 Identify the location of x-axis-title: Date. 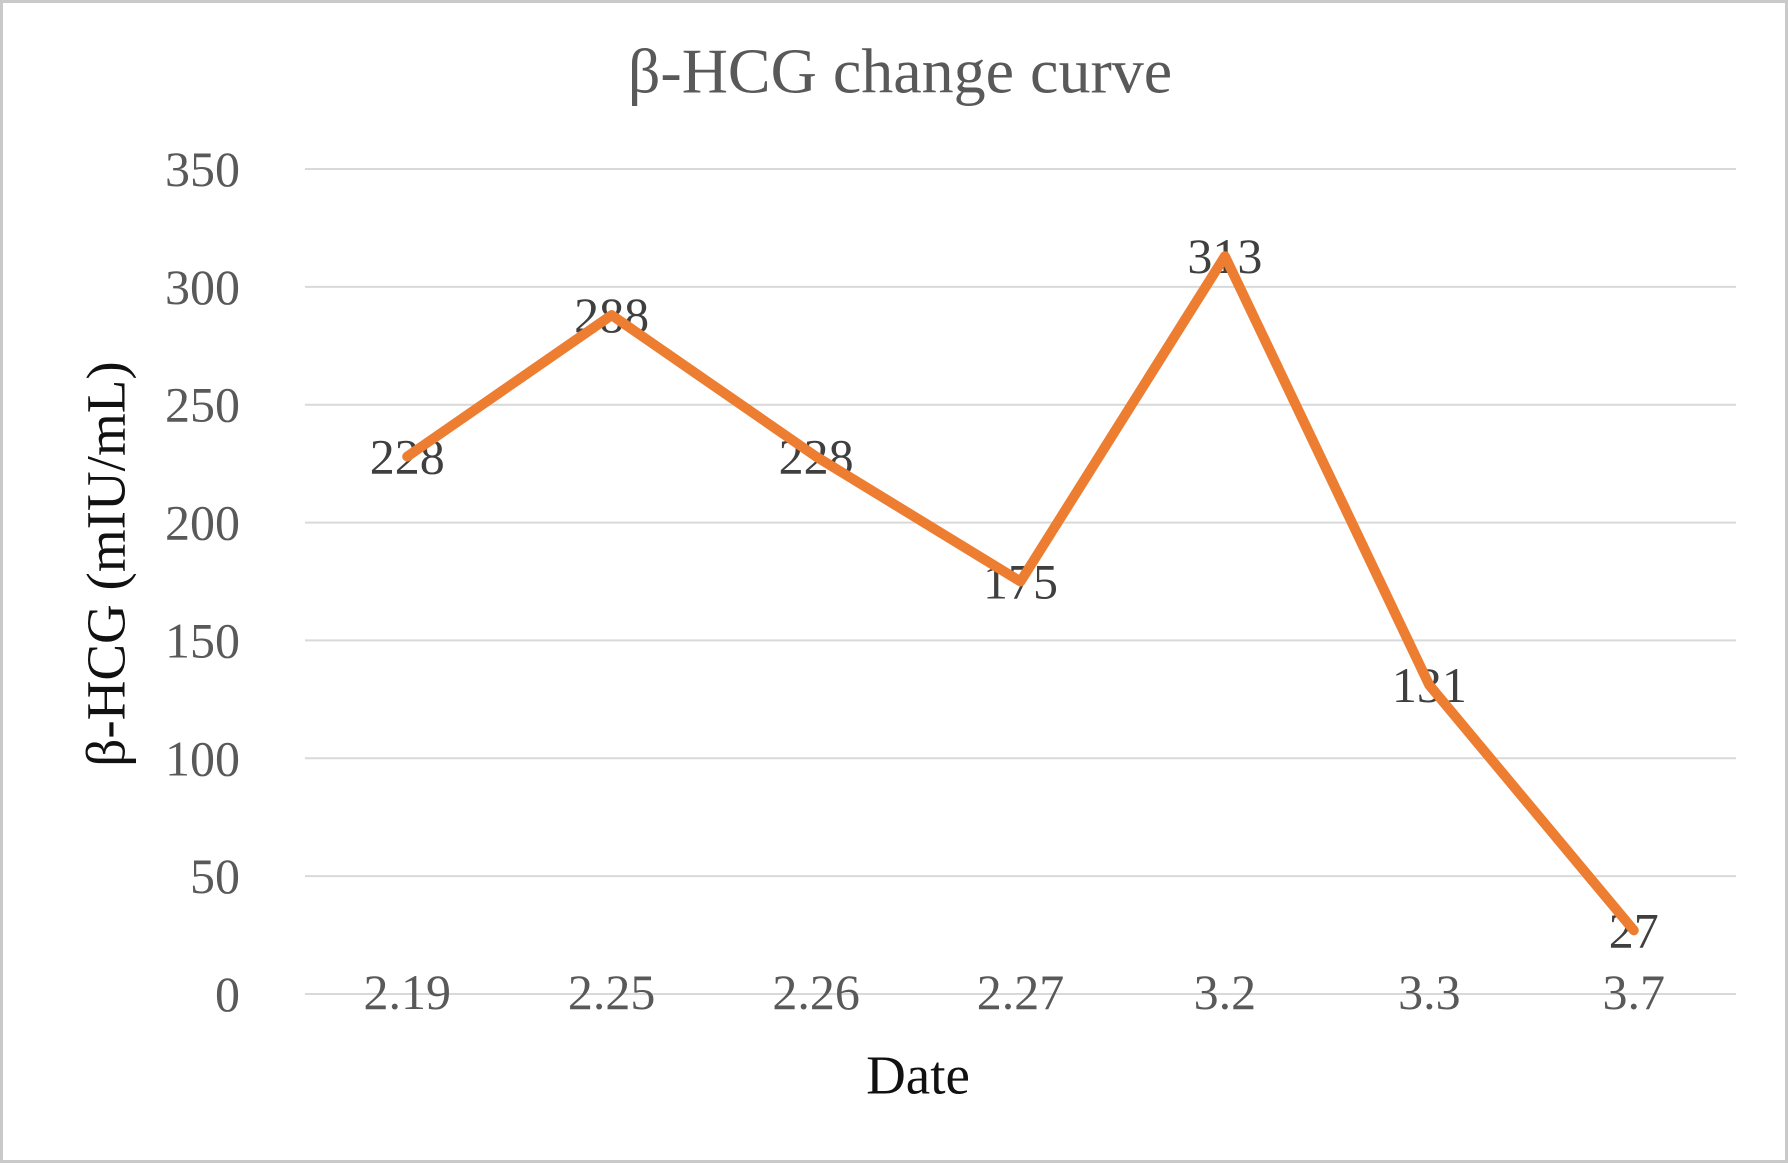
(918, 1075).